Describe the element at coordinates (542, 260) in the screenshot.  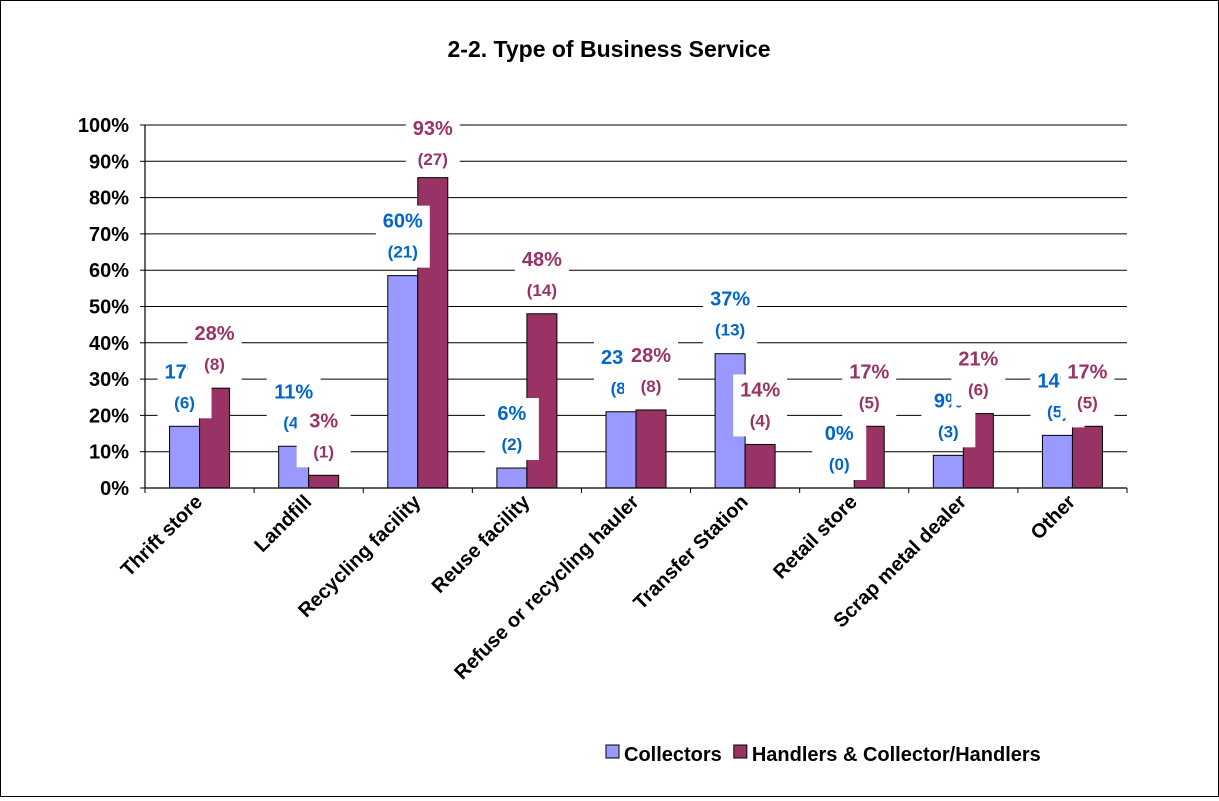
I see `data-label-percent: 48%` at that location.